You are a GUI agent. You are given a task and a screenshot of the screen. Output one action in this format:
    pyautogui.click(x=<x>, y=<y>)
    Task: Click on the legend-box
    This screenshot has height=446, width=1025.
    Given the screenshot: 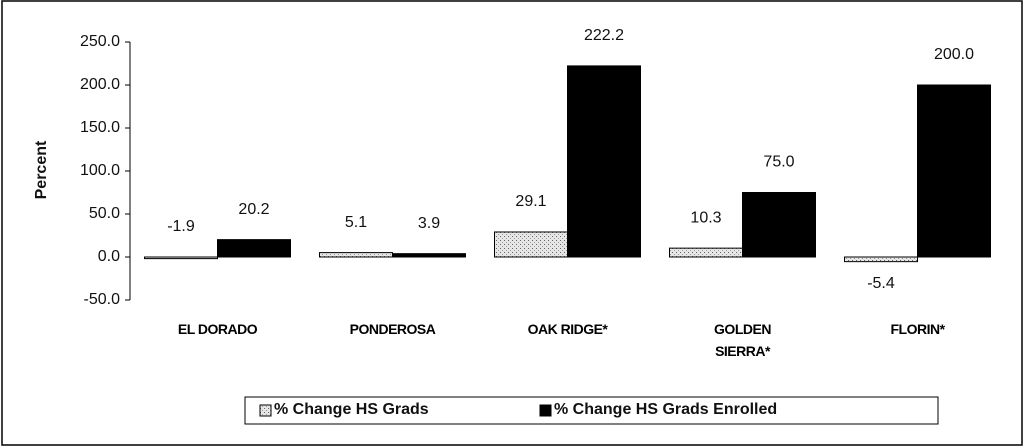 What is the action you would take?
    pyautogui.click(x=591, y=410)
    